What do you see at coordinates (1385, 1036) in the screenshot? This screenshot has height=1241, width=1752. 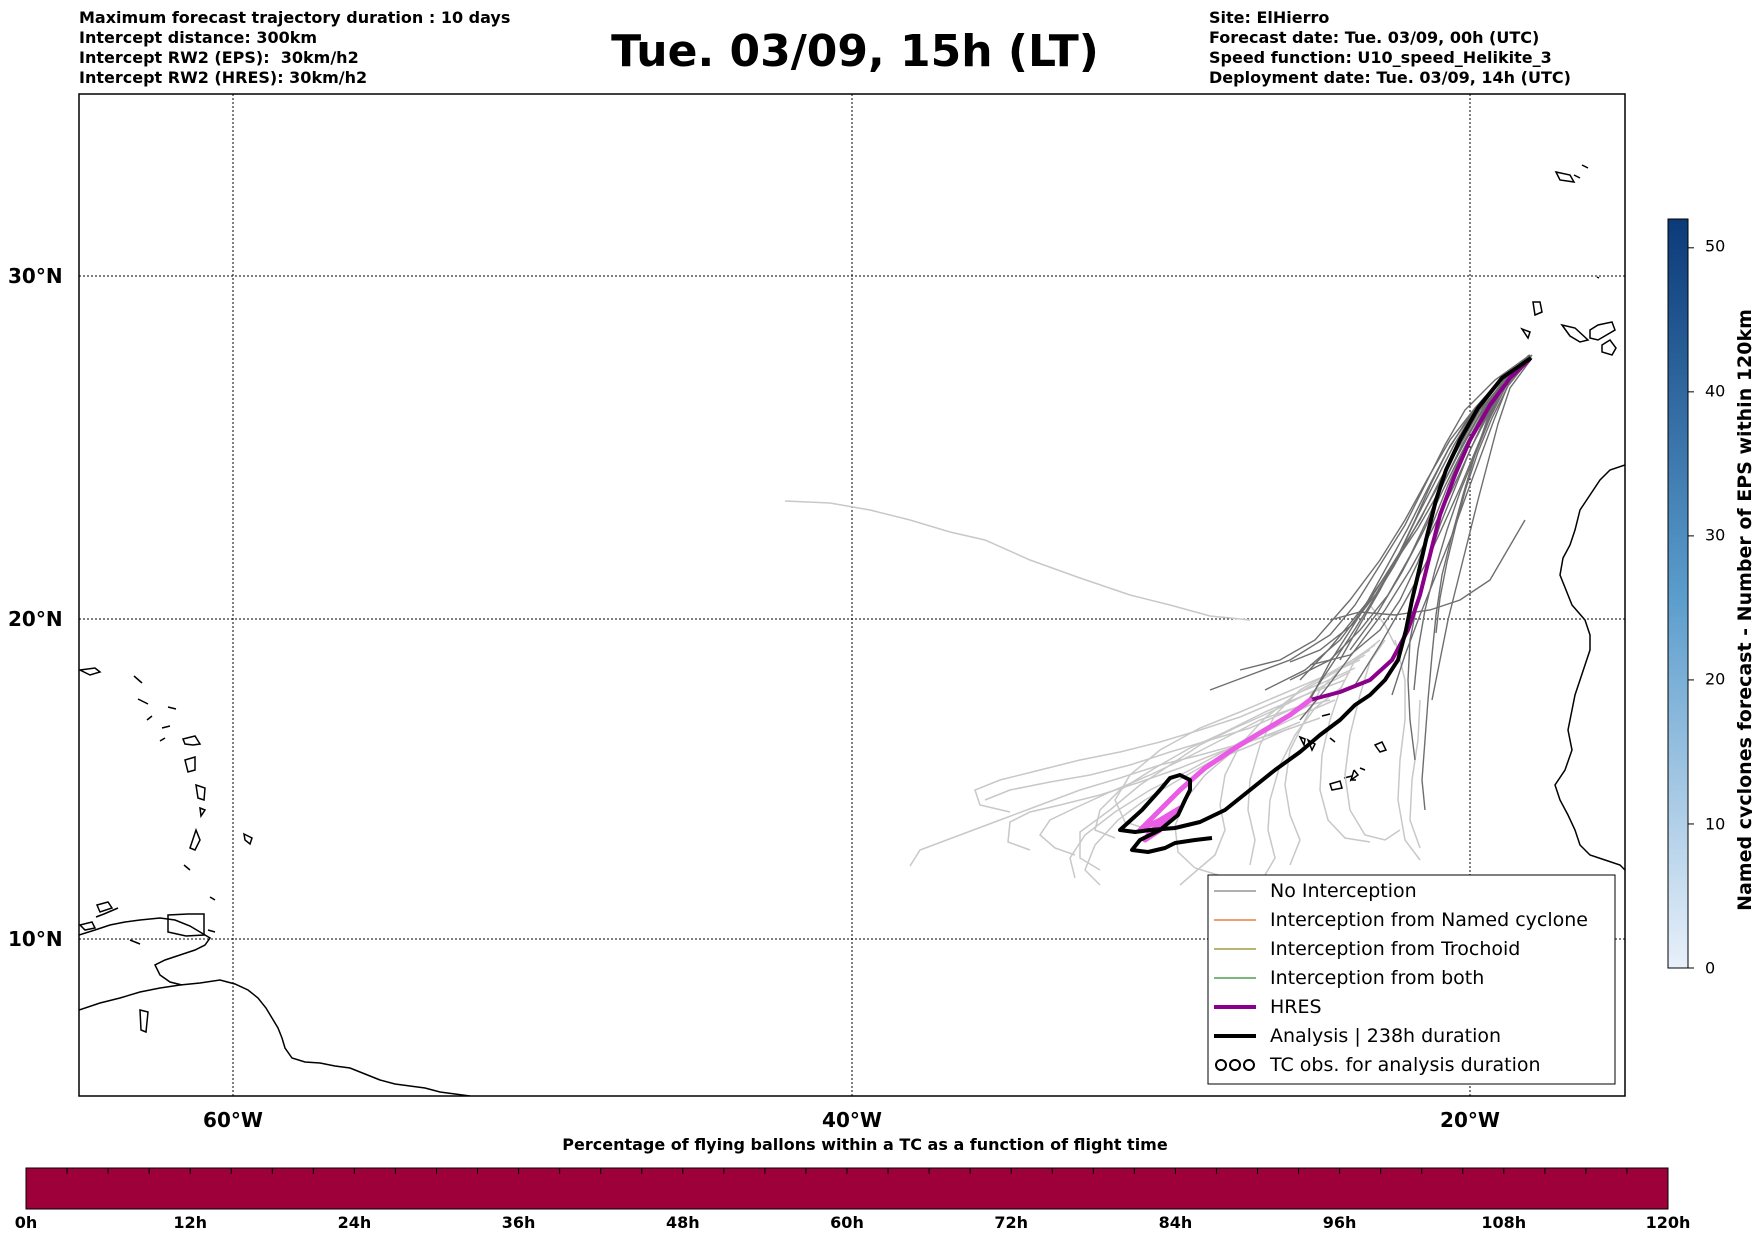 I see `legend-label-6: Analysis | 238h duration` at bounding box center [1385, 1036].